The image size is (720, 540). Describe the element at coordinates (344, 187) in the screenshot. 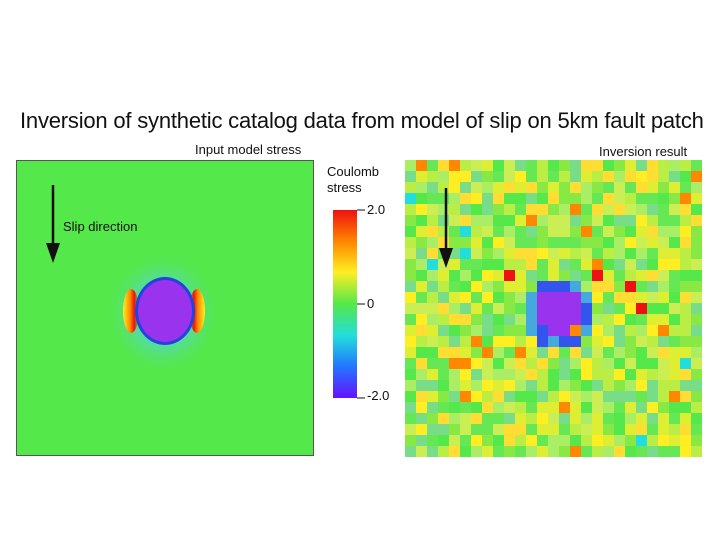

I see `colorbar-title-line2: stress` at that location.